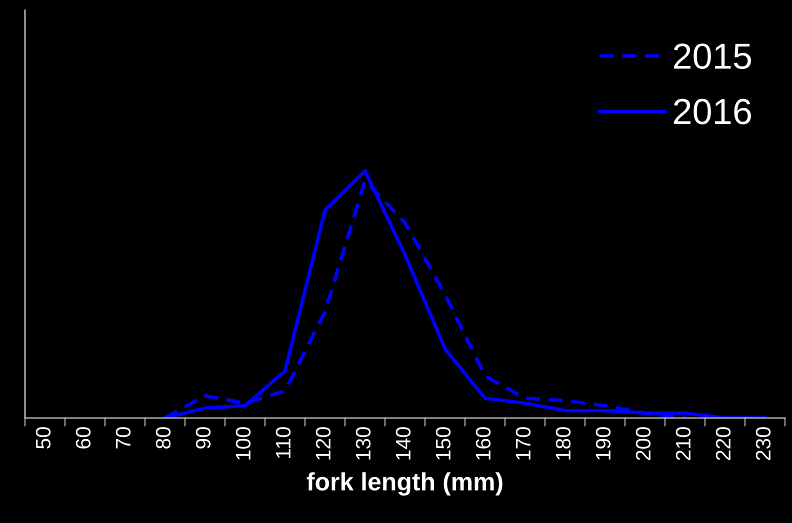 This screenshot has width=792, height=523. I want to click on x-tick-label: 150, so click(443, 443).